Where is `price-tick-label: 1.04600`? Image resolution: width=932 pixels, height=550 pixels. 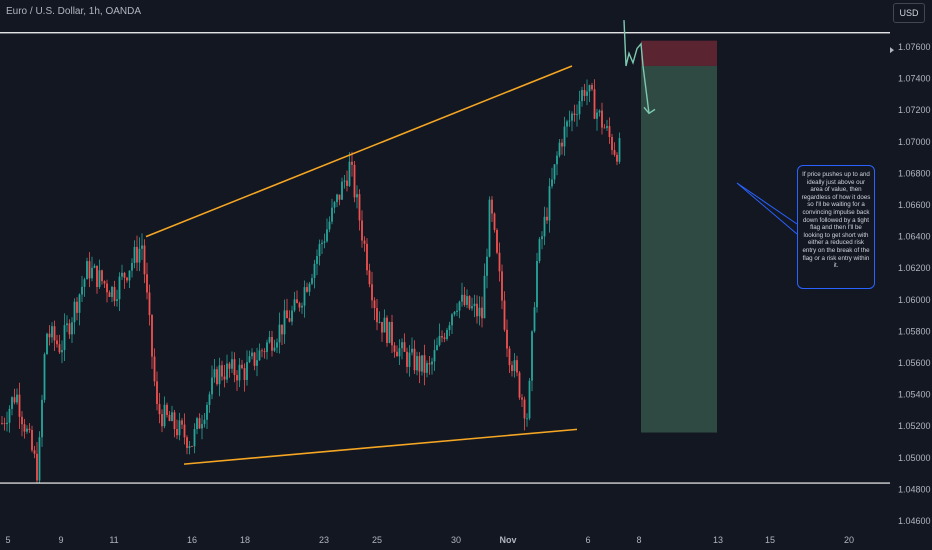 price-tick-label: 1.04600 is located at coordinates (914, 521).